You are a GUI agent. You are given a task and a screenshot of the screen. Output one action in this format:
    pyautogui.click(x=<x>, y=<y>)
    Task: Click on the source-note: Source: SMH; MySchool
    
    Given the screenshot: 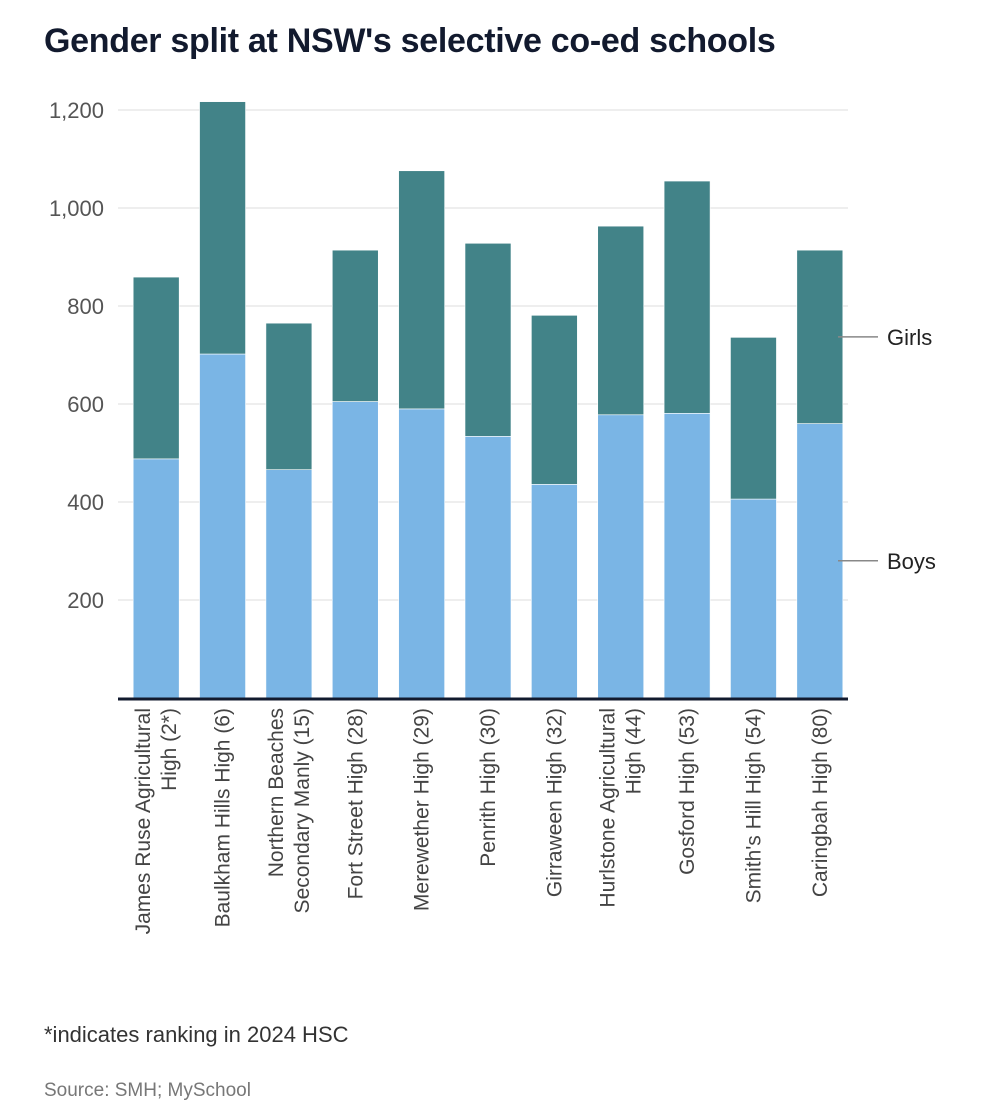 What is the action you would take?
    pyautogui.click(x=147, y=1090)
    